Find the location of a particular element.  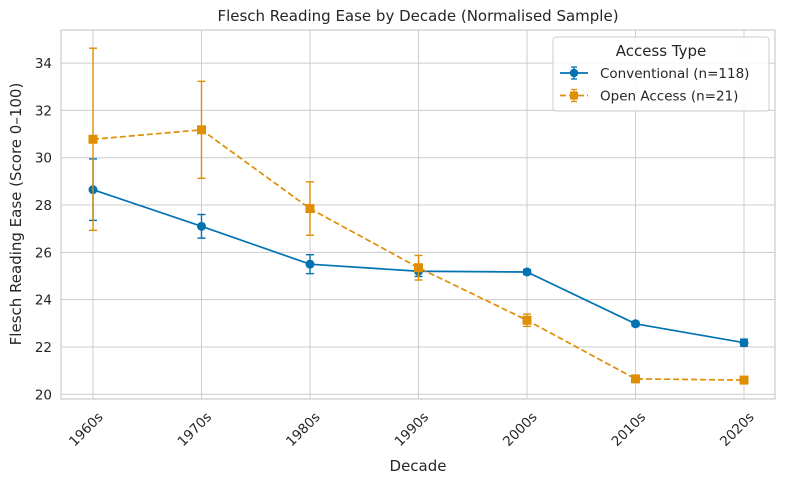

y-tick-labels: 20 22 24 26 28 30 32 34 is located at coordinates (43, 229).